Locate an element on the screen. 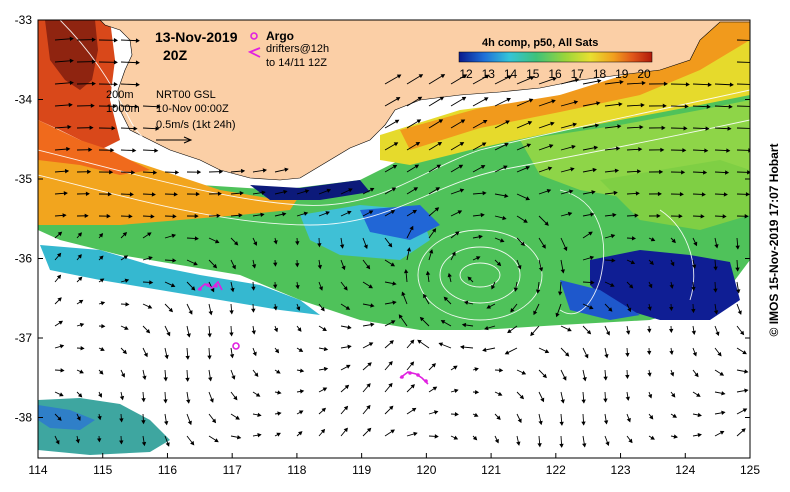 This screenshot has width=790, height=492. current-arrow is located at coordinates (743, 40).